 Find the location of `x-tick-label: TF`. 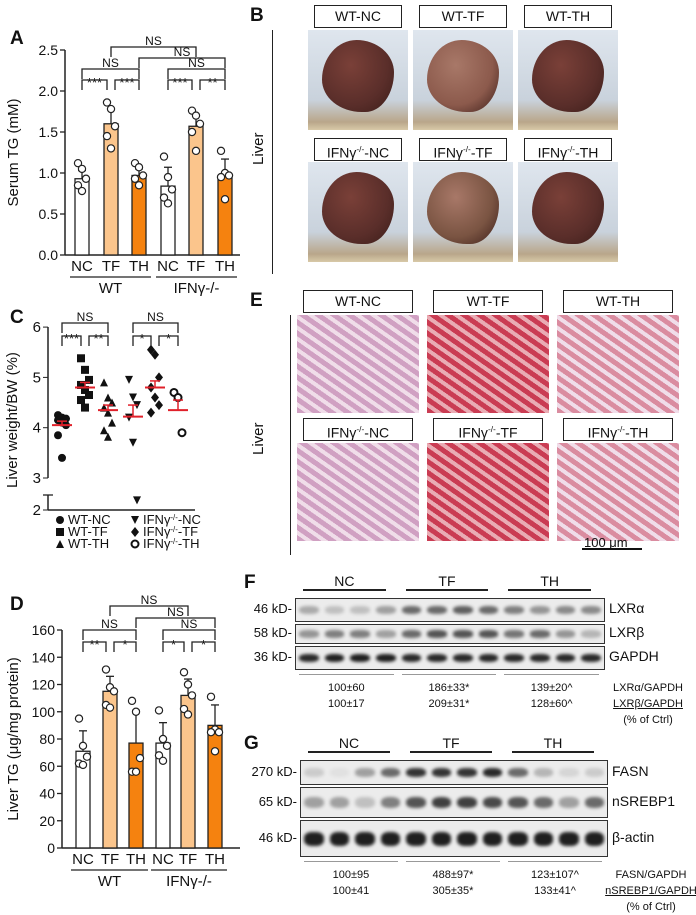

x-tick-label: TF is located at coordinates (111, 266).